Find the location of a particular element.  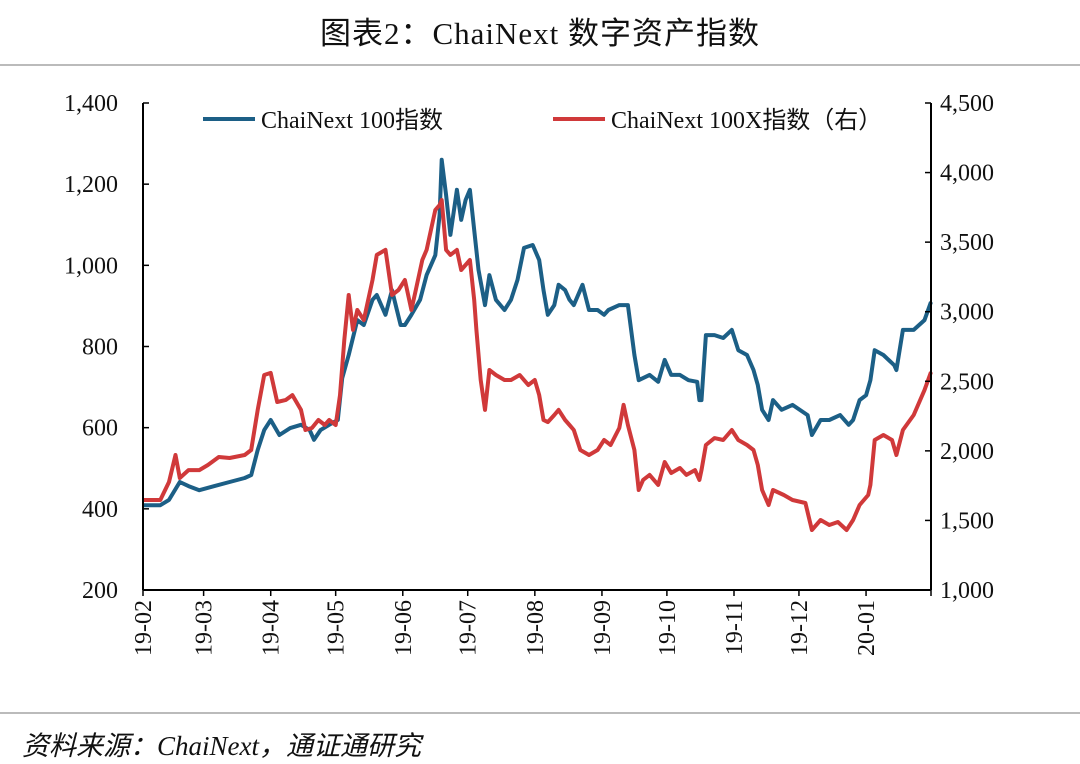

y-right-tick-label: 3,000 is located at coordinates (967, 313).